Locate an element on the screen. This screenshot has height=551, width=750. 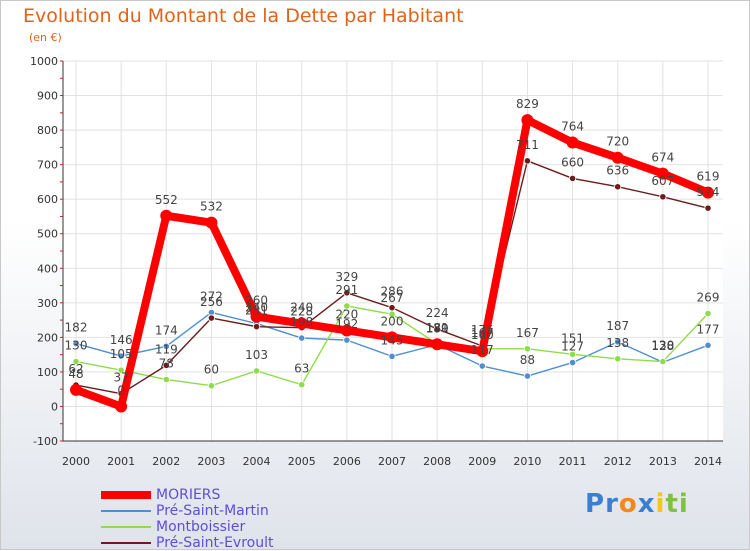
logo-letter: t is located at coordinates (672, 504).